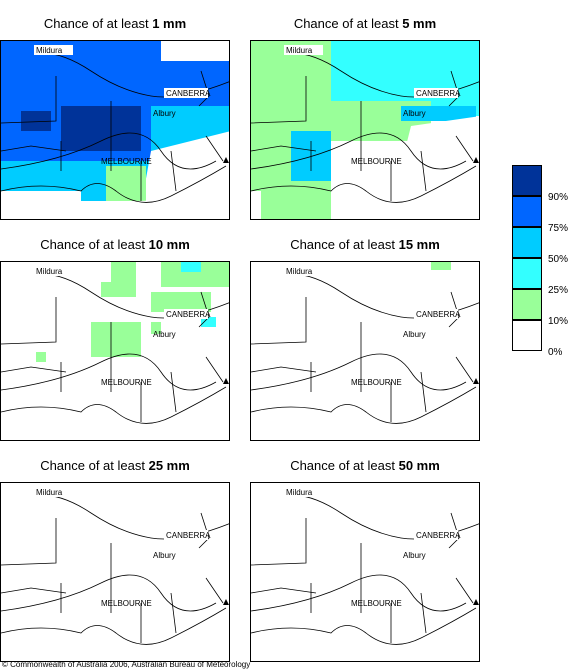  I want to click on legend-label-90: 90%, so click(558, 197).